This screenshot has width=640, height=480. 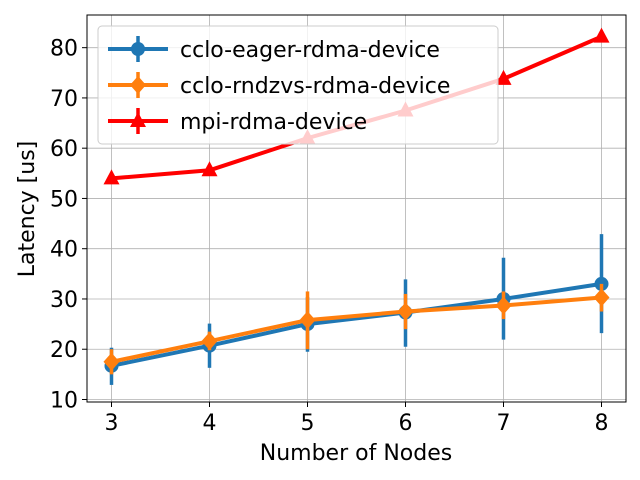 I want to click on legend-label: mpi-rdma-device, so click(x=273, y=122).